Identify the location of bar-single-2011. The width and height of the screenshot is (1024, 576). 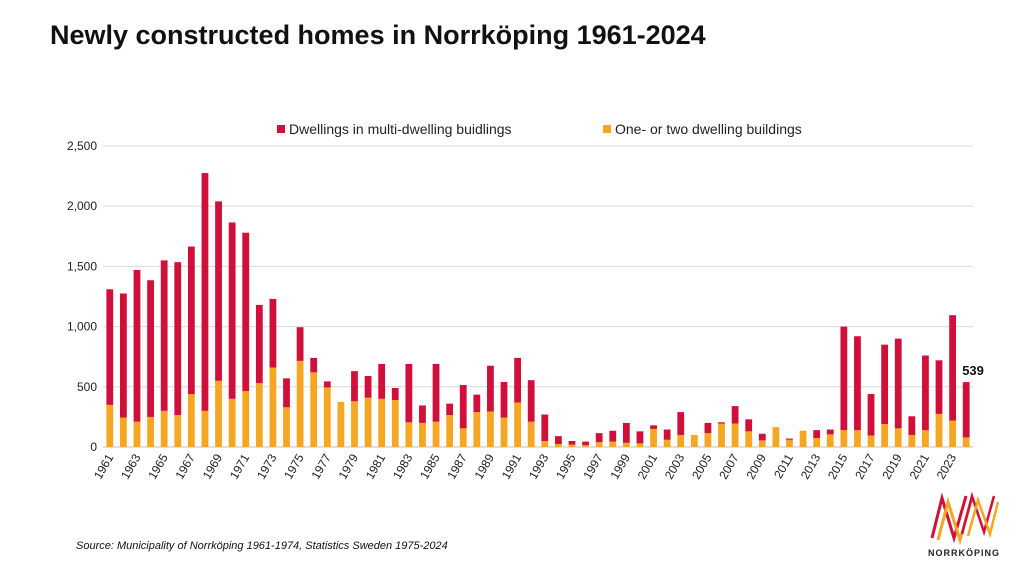
(789, 443).